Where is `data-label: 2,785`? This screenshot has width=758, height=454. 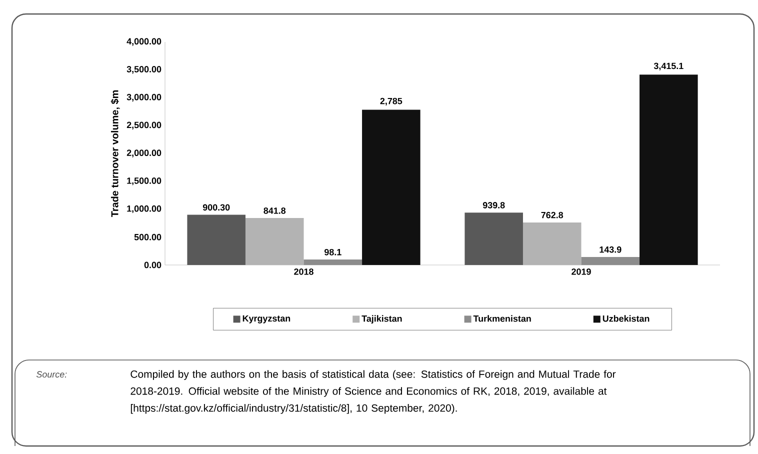
data-label: 2,785 is located at coordinates (391, 102).